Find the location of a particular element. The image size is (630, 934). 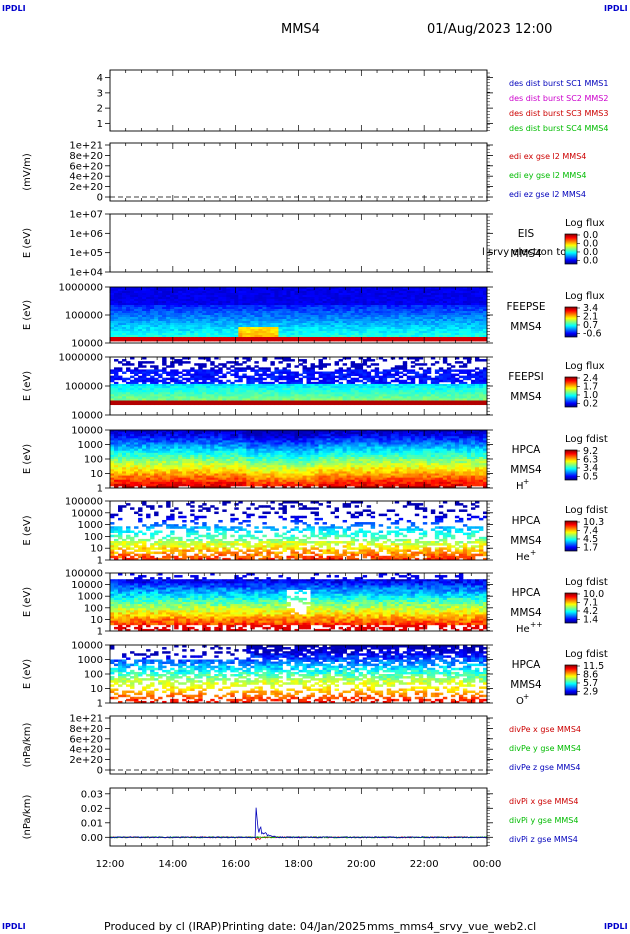

corner-label-top-right: IPDLI is located at coordinates (616, 8).